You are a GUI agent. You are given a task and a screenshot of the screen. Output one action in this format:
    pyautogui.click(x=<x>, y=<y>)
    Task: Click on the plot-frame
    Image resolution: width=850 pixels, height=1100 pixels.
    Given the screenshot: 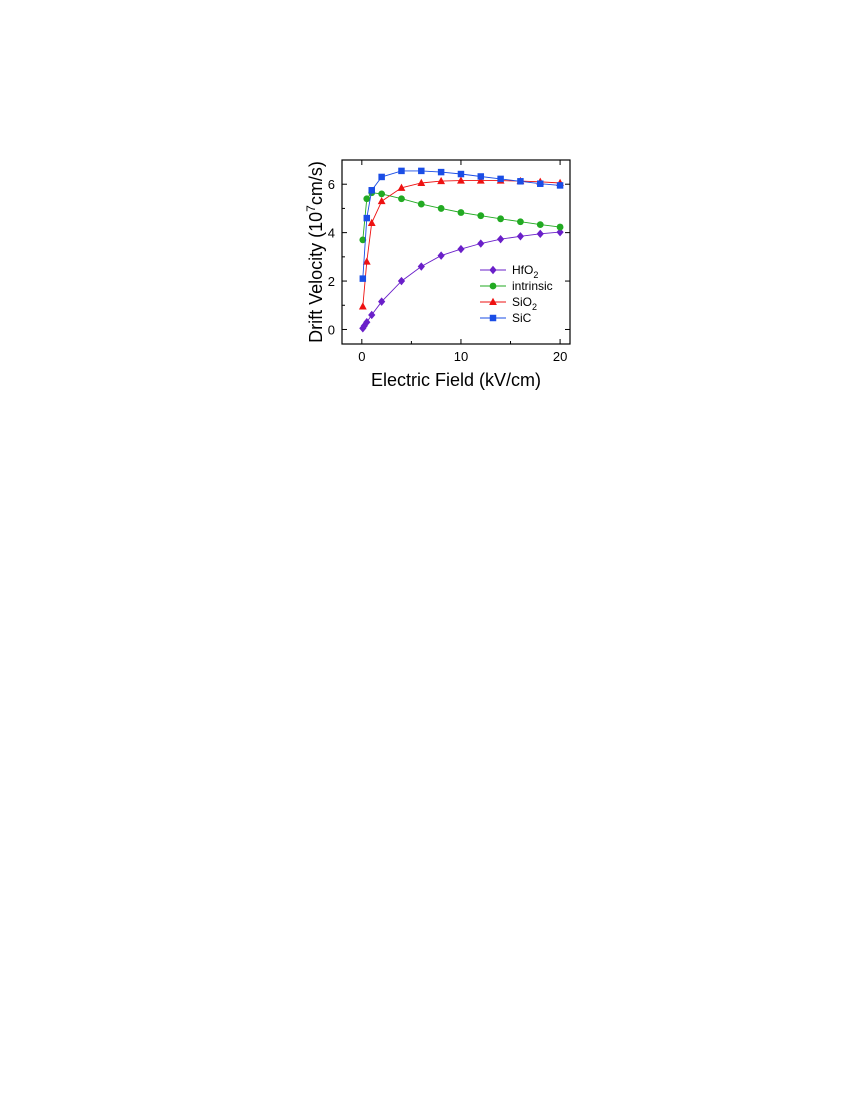 What is the action you would take?
    pyautogui.click(x=456, y=252)
    